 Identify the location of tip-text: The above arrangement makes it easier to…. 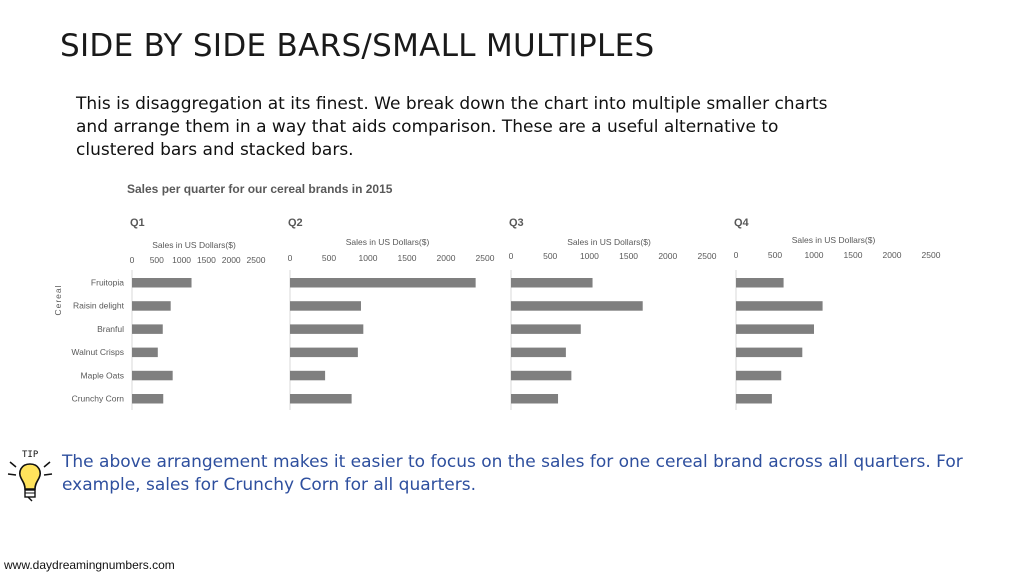
(512, 474).